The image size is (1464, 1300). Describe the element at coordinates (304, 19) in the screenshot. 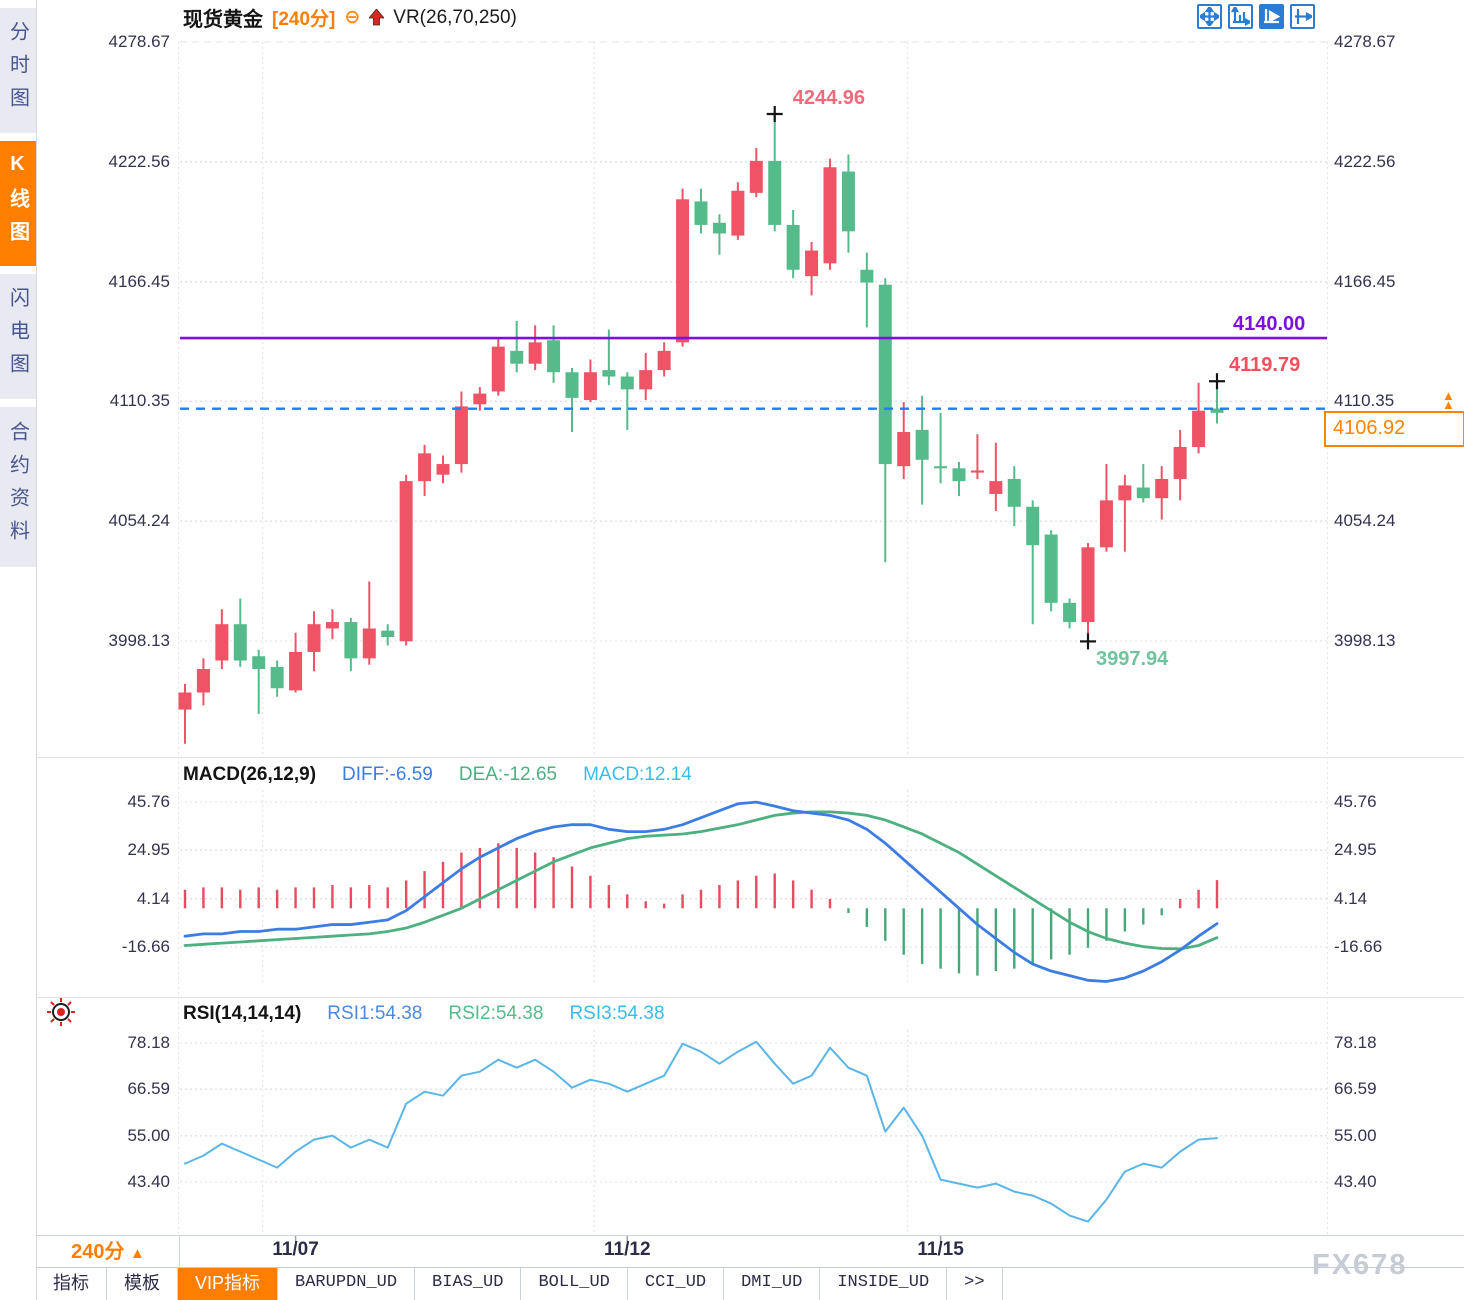

I see `period-label: [240分]` at that location.